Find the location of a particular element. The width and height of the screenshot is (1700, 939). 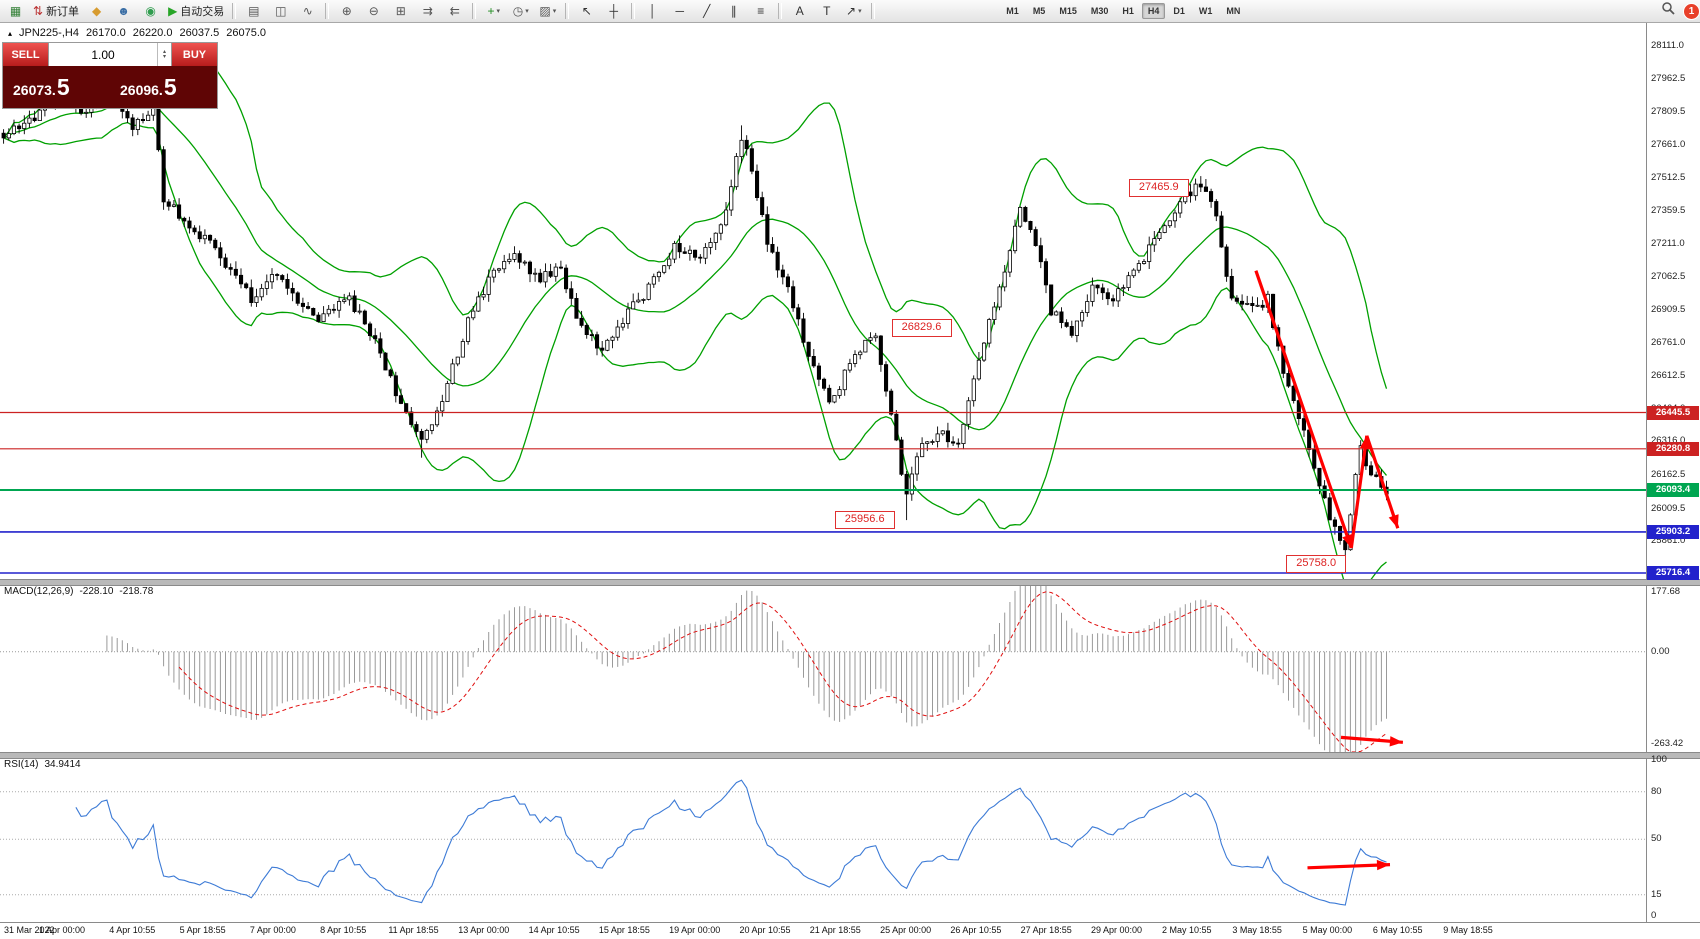

timeframe-button-h4: H4 is located at coordinates (1153, 11).